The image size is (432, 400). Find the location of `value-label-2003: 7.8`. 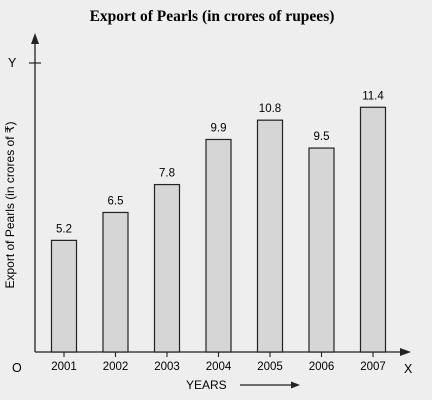

value-label-2003: 7.8 is located at coordinates (167, 174).